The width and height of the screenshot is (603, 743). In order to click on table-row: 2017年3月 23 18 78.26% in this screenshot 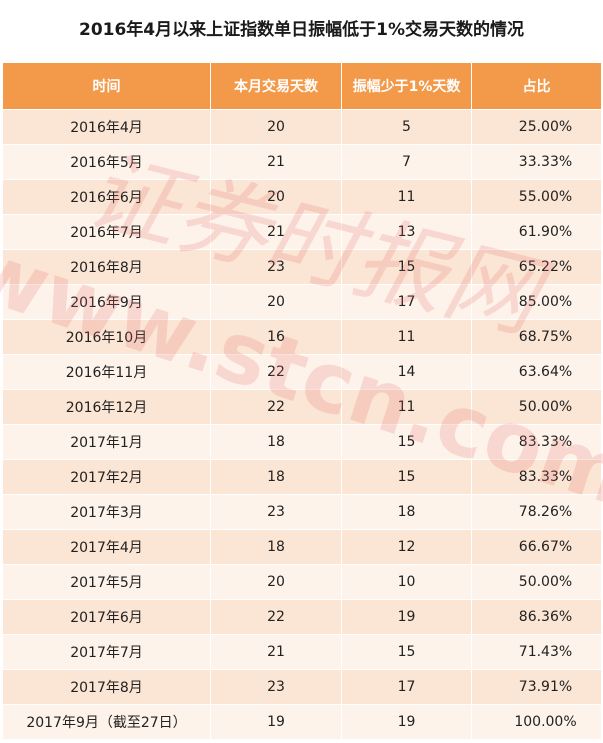, I will do `click(302, 512)`.